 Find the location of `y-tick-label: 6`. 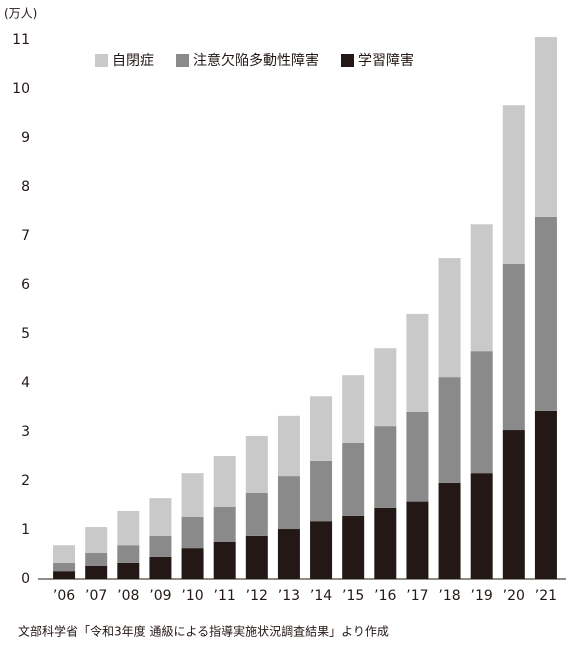

y-tick-label: 6 is located at coordinates (25, 285).